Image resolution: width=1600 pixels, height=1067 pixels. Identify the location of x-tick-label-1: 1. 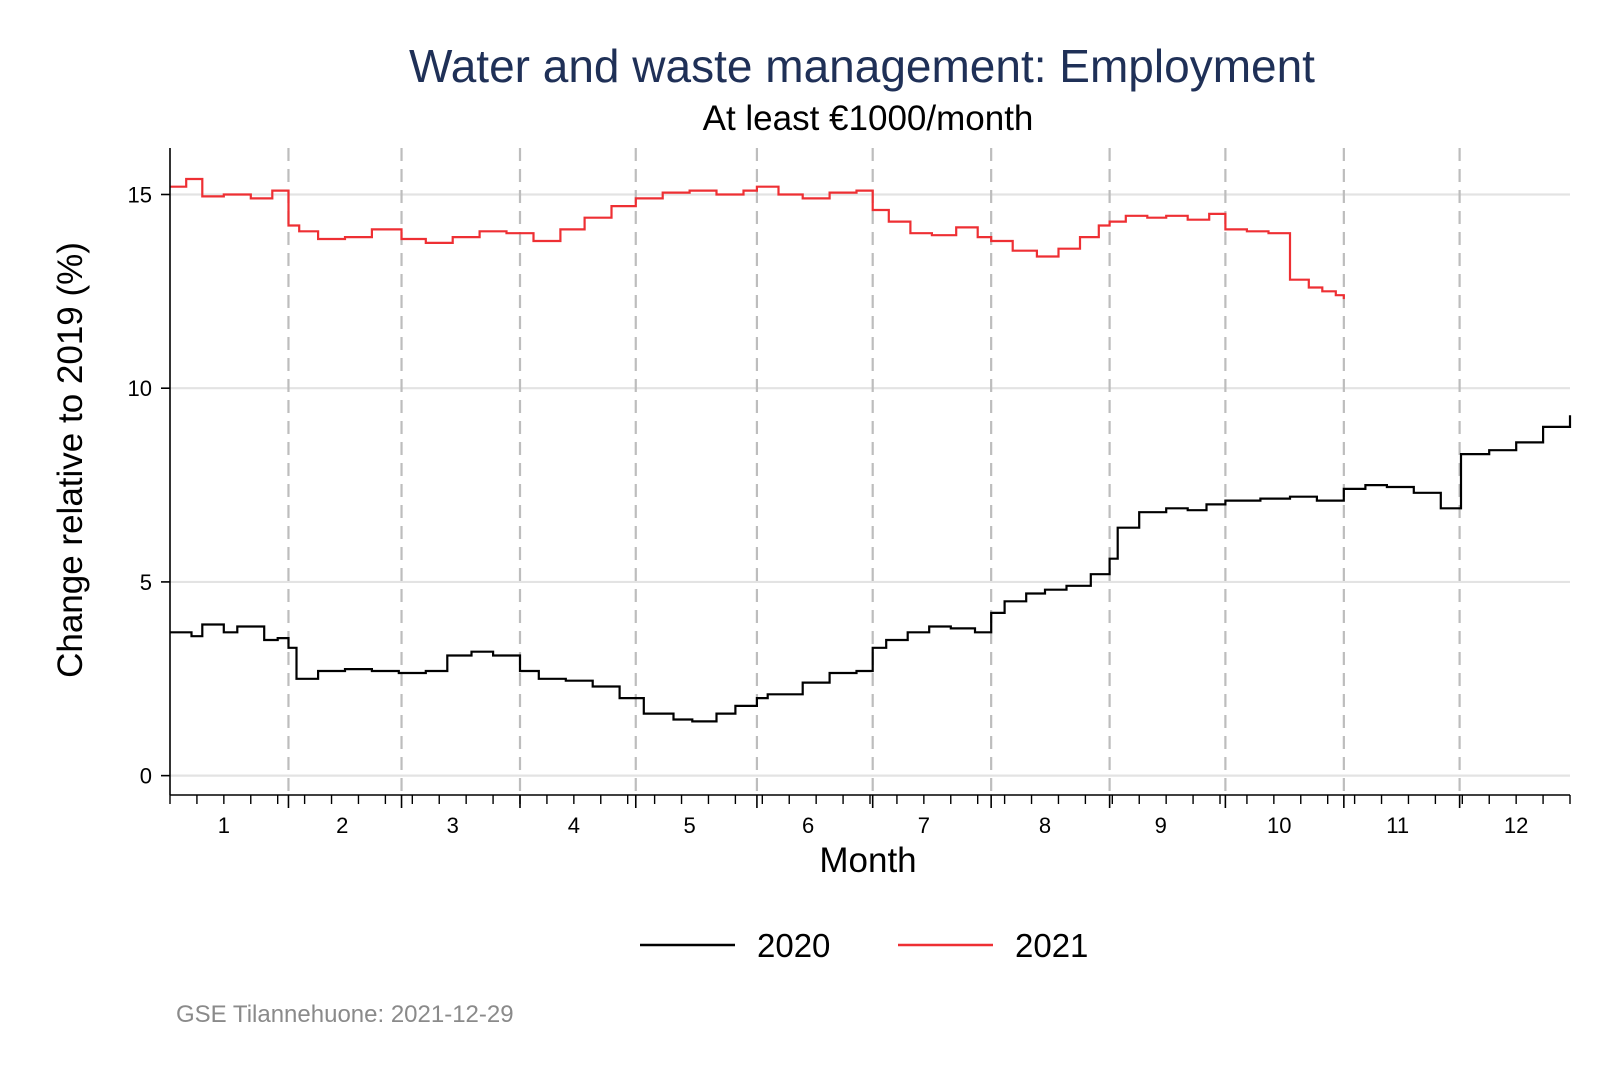
(224, 825).